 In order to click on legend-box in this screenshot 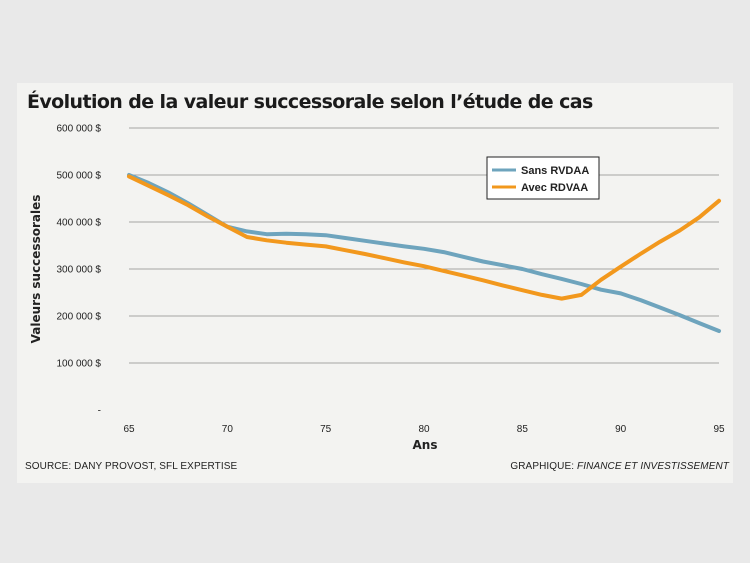, I will do `click(543, 178)`.